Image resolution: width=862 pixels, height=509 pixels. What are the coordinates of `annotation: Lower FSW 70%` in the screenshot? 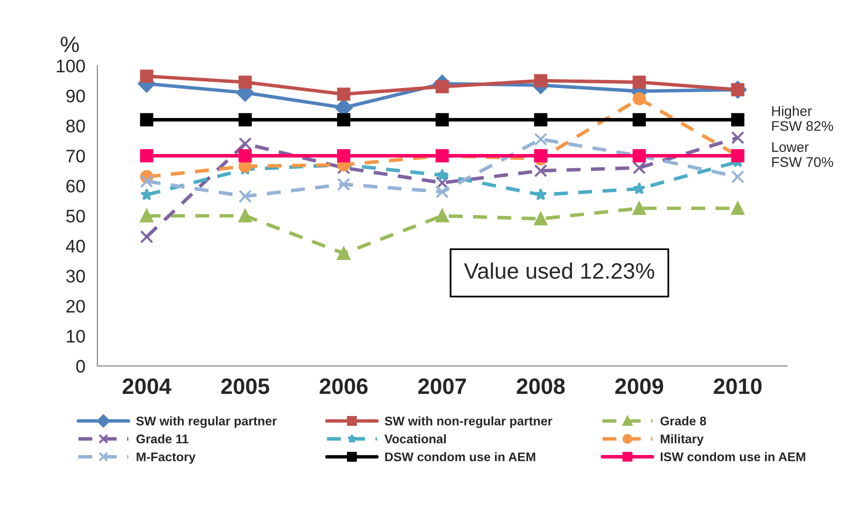 It's located at (803, 154).